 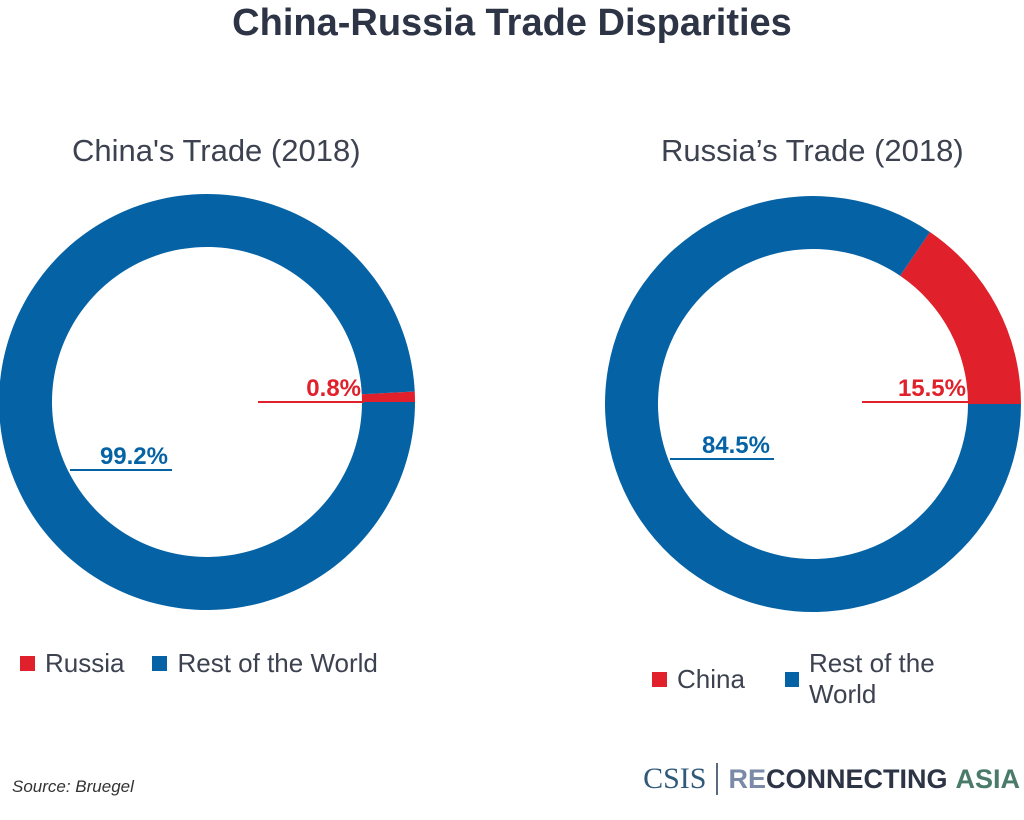 I want to click on data-label: 0.8%, so click(x=333, y=388).